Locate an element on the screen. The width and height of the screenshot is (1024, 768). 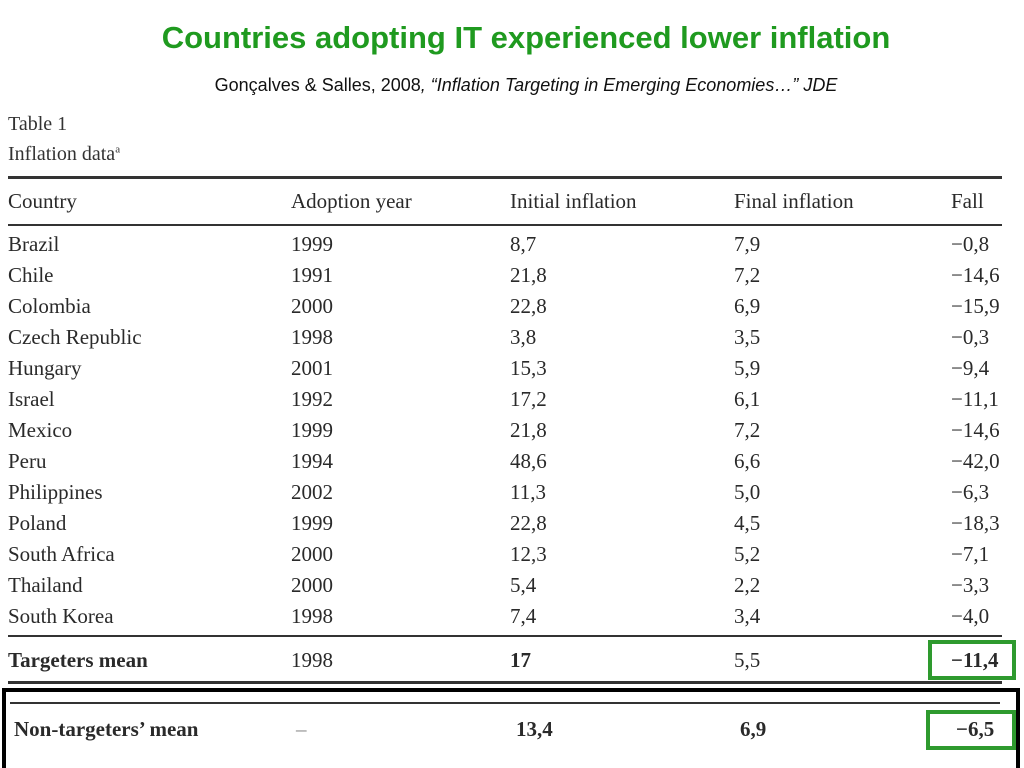
cell-initial-inflation: 3,8 is located at coordinates (523, 337).